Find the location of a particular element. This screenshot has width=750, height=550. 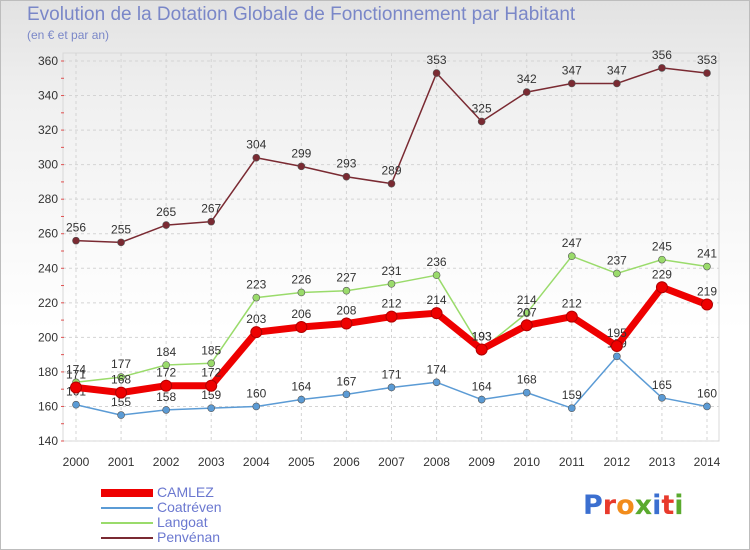

logo-letter: i is located at coordinates (657, 505).